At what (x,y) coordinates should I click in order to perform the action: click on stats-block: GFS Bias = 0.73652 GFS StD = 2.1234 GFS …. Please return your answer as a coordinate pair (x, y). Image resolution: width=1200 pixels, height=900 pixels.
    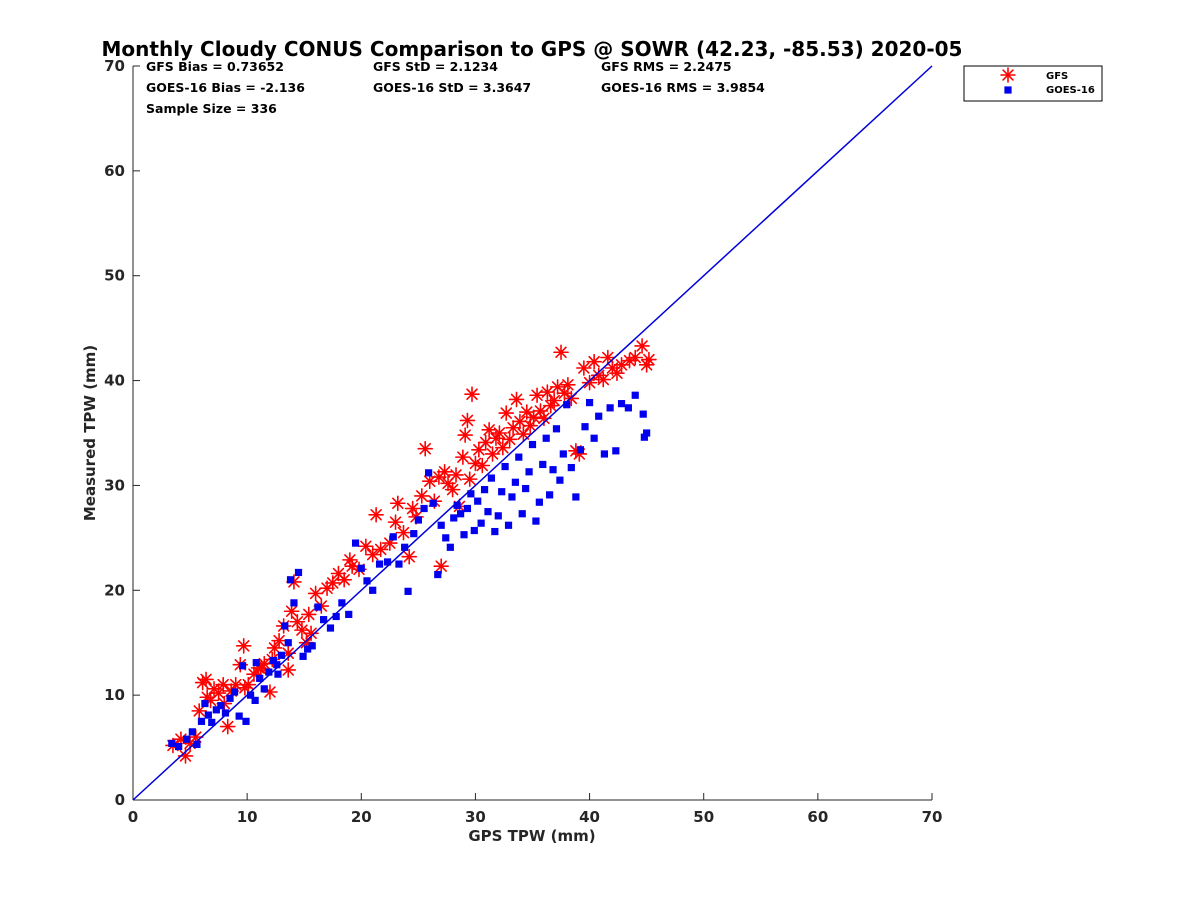
    Looking at the image, I should click on (455, 87).